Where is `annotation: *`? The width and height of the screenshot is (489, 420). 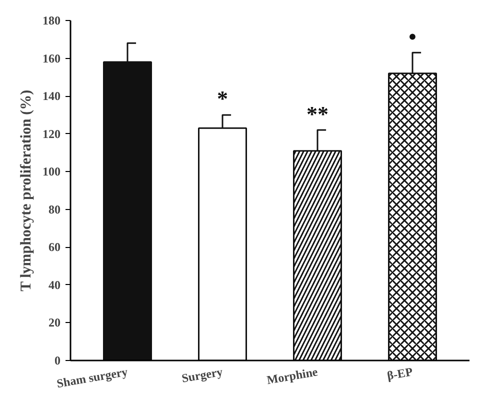
annotation: * is located at coordinates (222, 99).